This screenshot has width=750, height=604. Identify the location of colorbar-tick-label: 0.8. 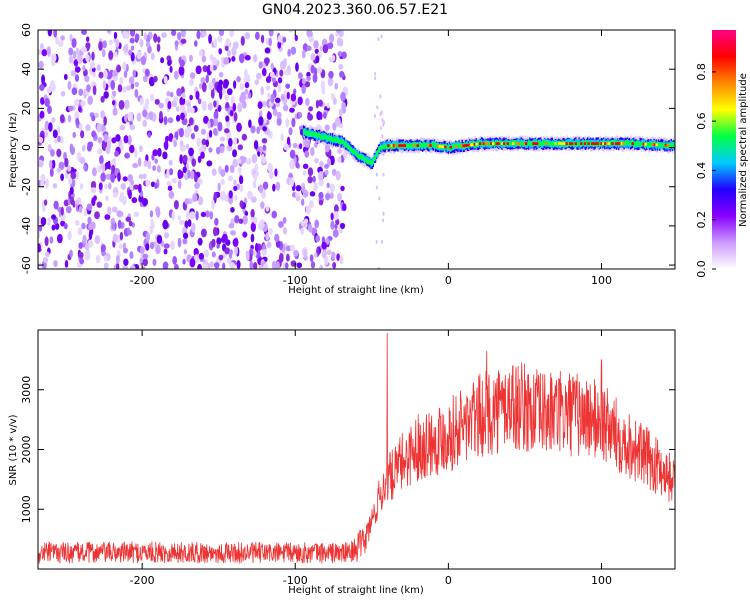
(701, 72).